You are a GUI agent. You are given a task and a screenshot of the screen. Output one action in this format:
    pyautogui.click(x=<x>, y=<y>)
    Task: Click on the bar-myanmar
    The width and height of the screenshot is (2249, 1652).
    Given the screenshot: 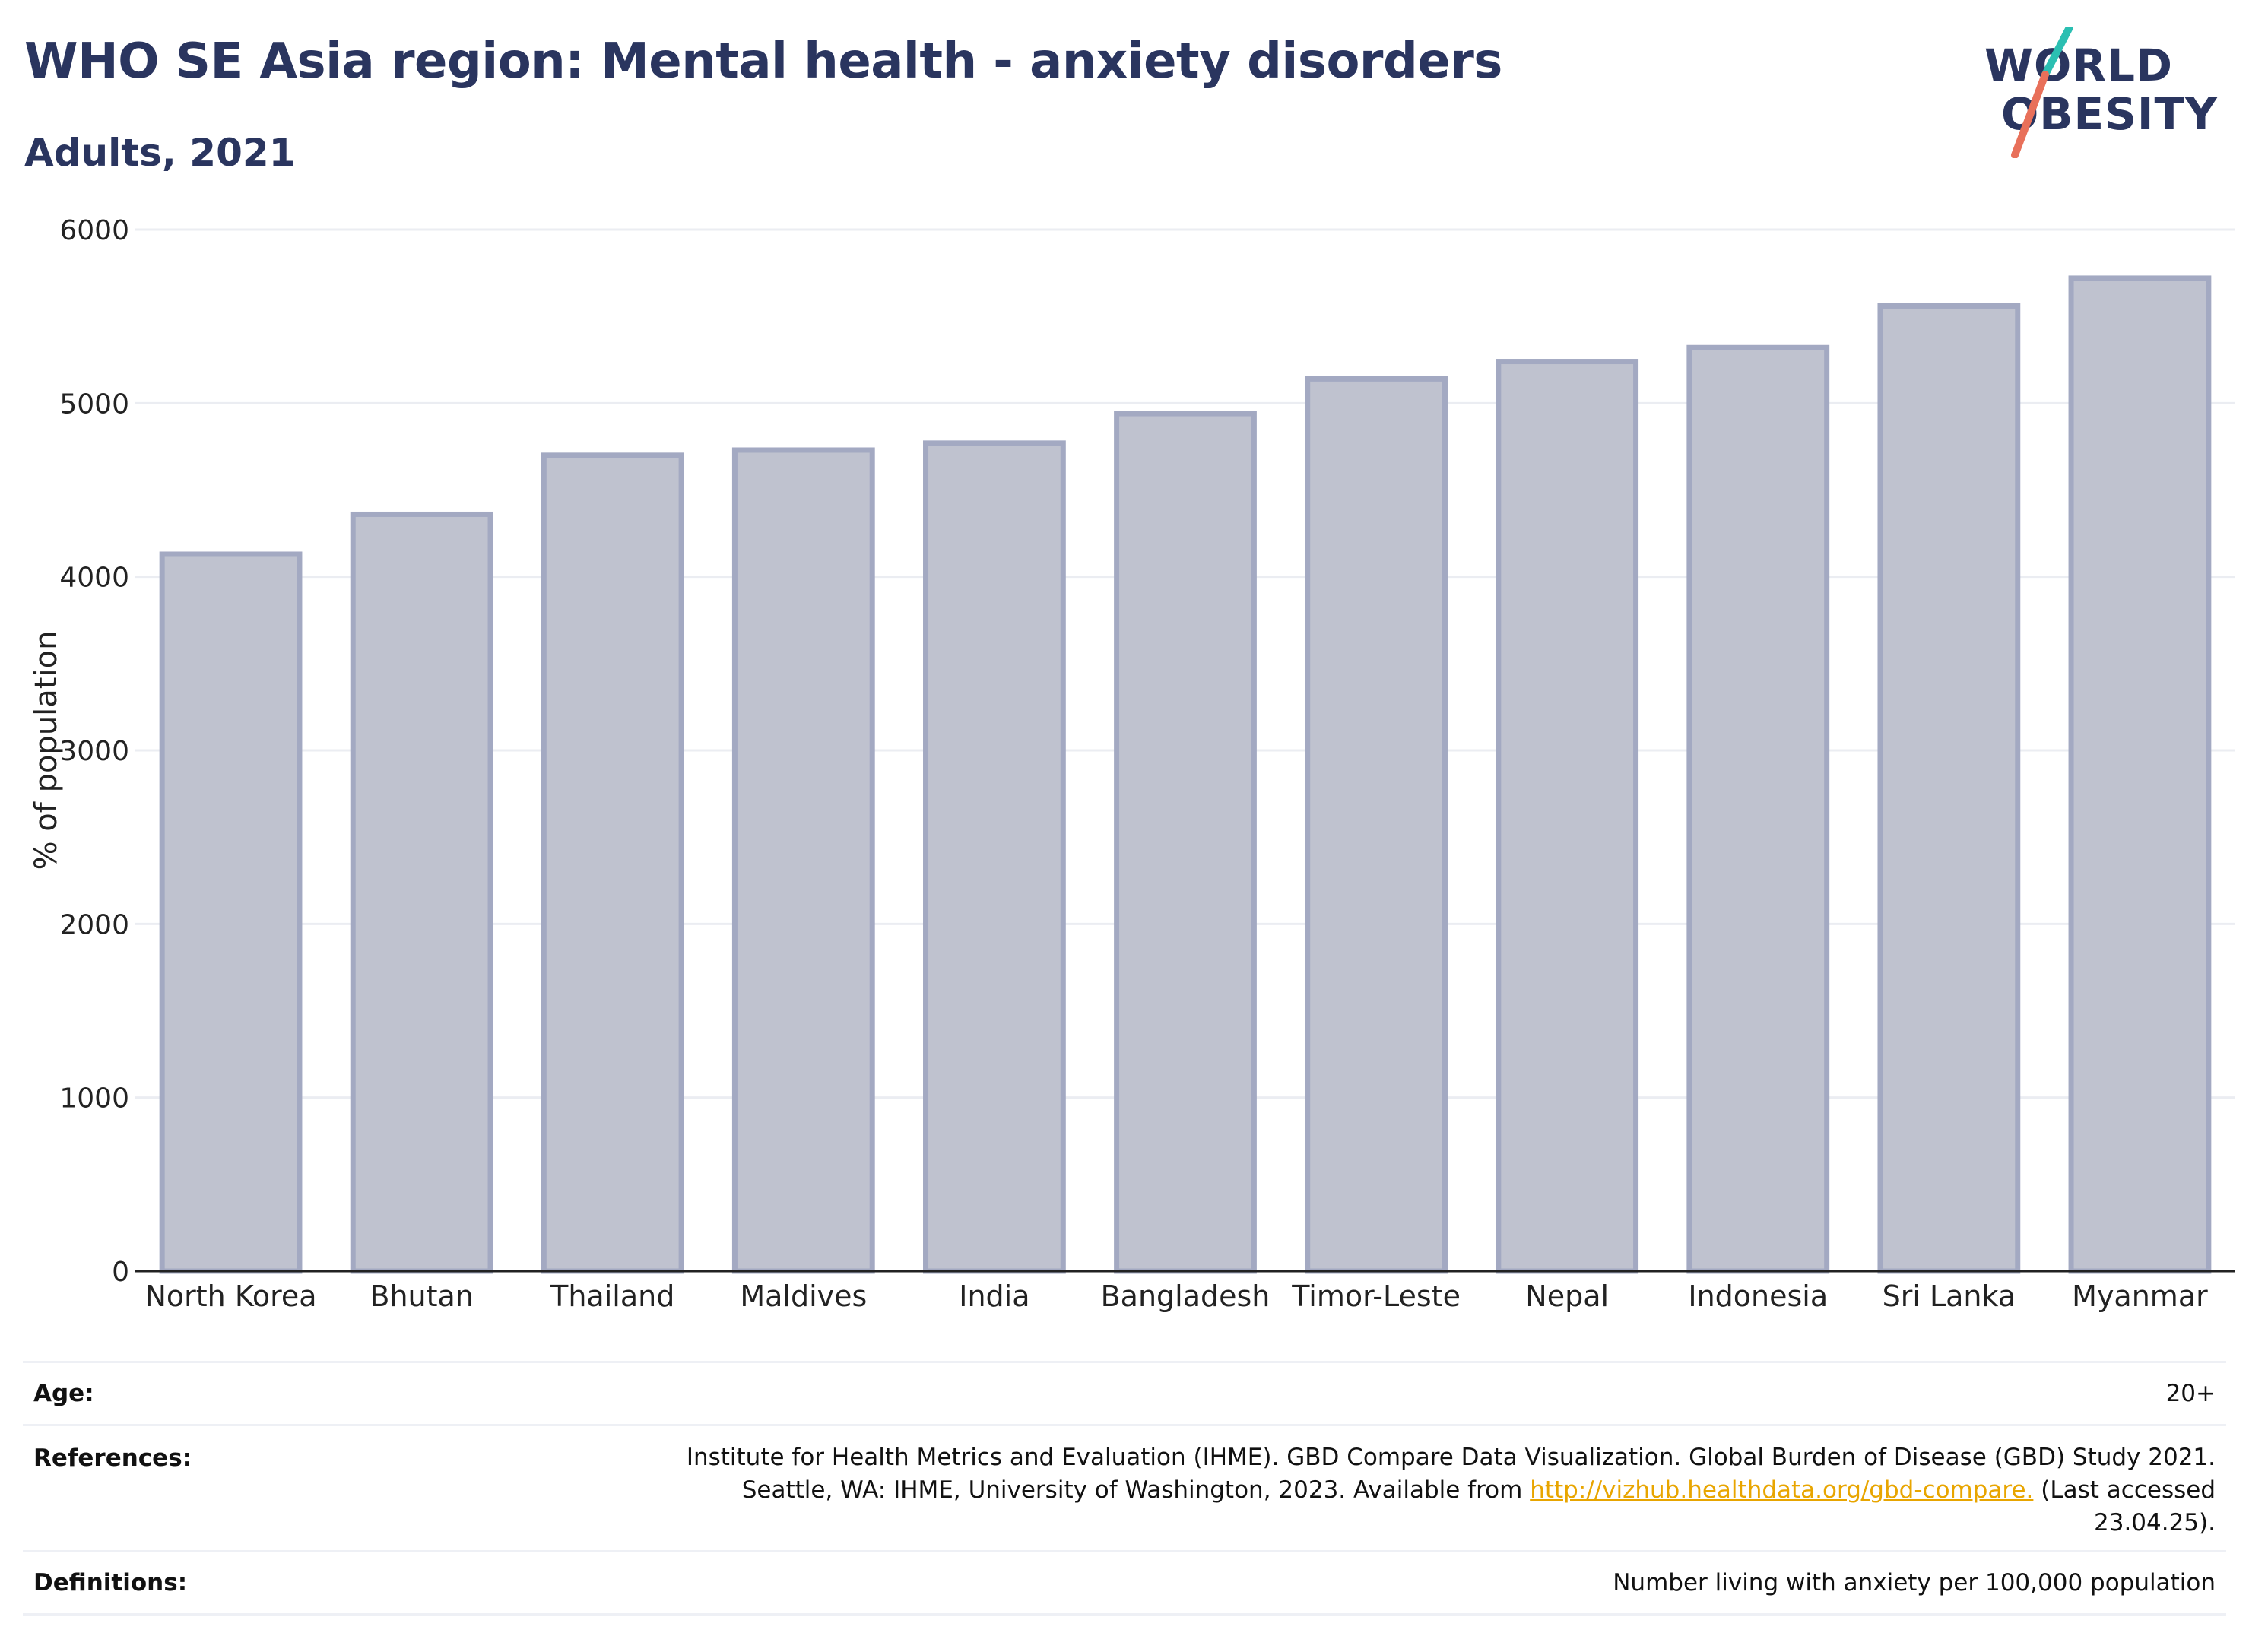 What is the action you would take?
    pyautogui.click(x=2140, y=774)
    